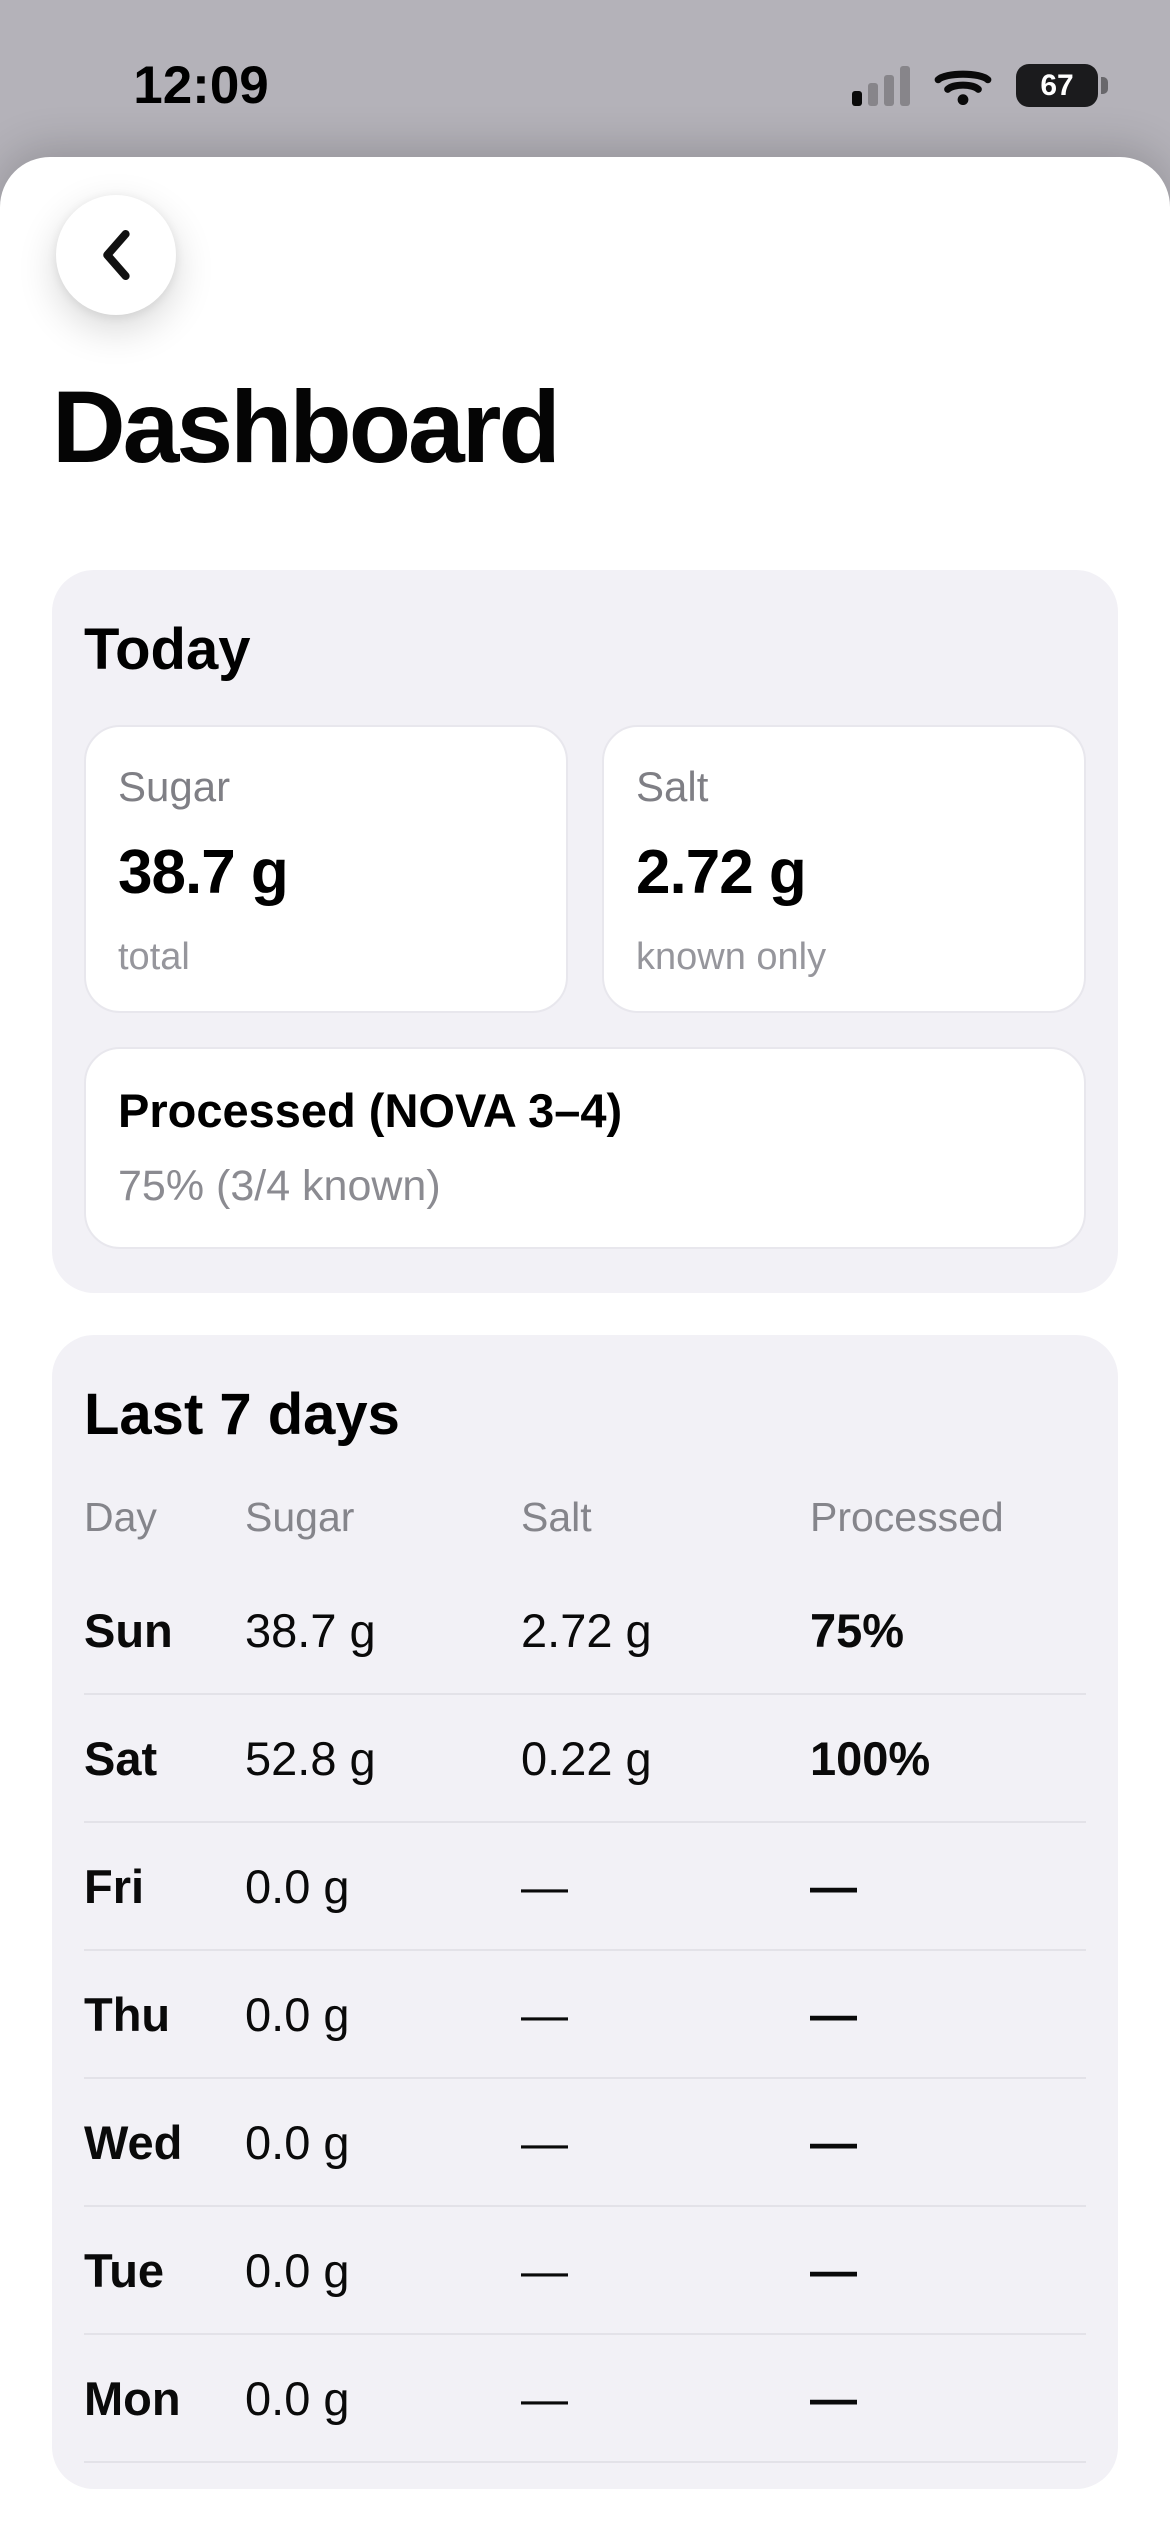  I want to click on salt-caption: known only, so click(731, 957).